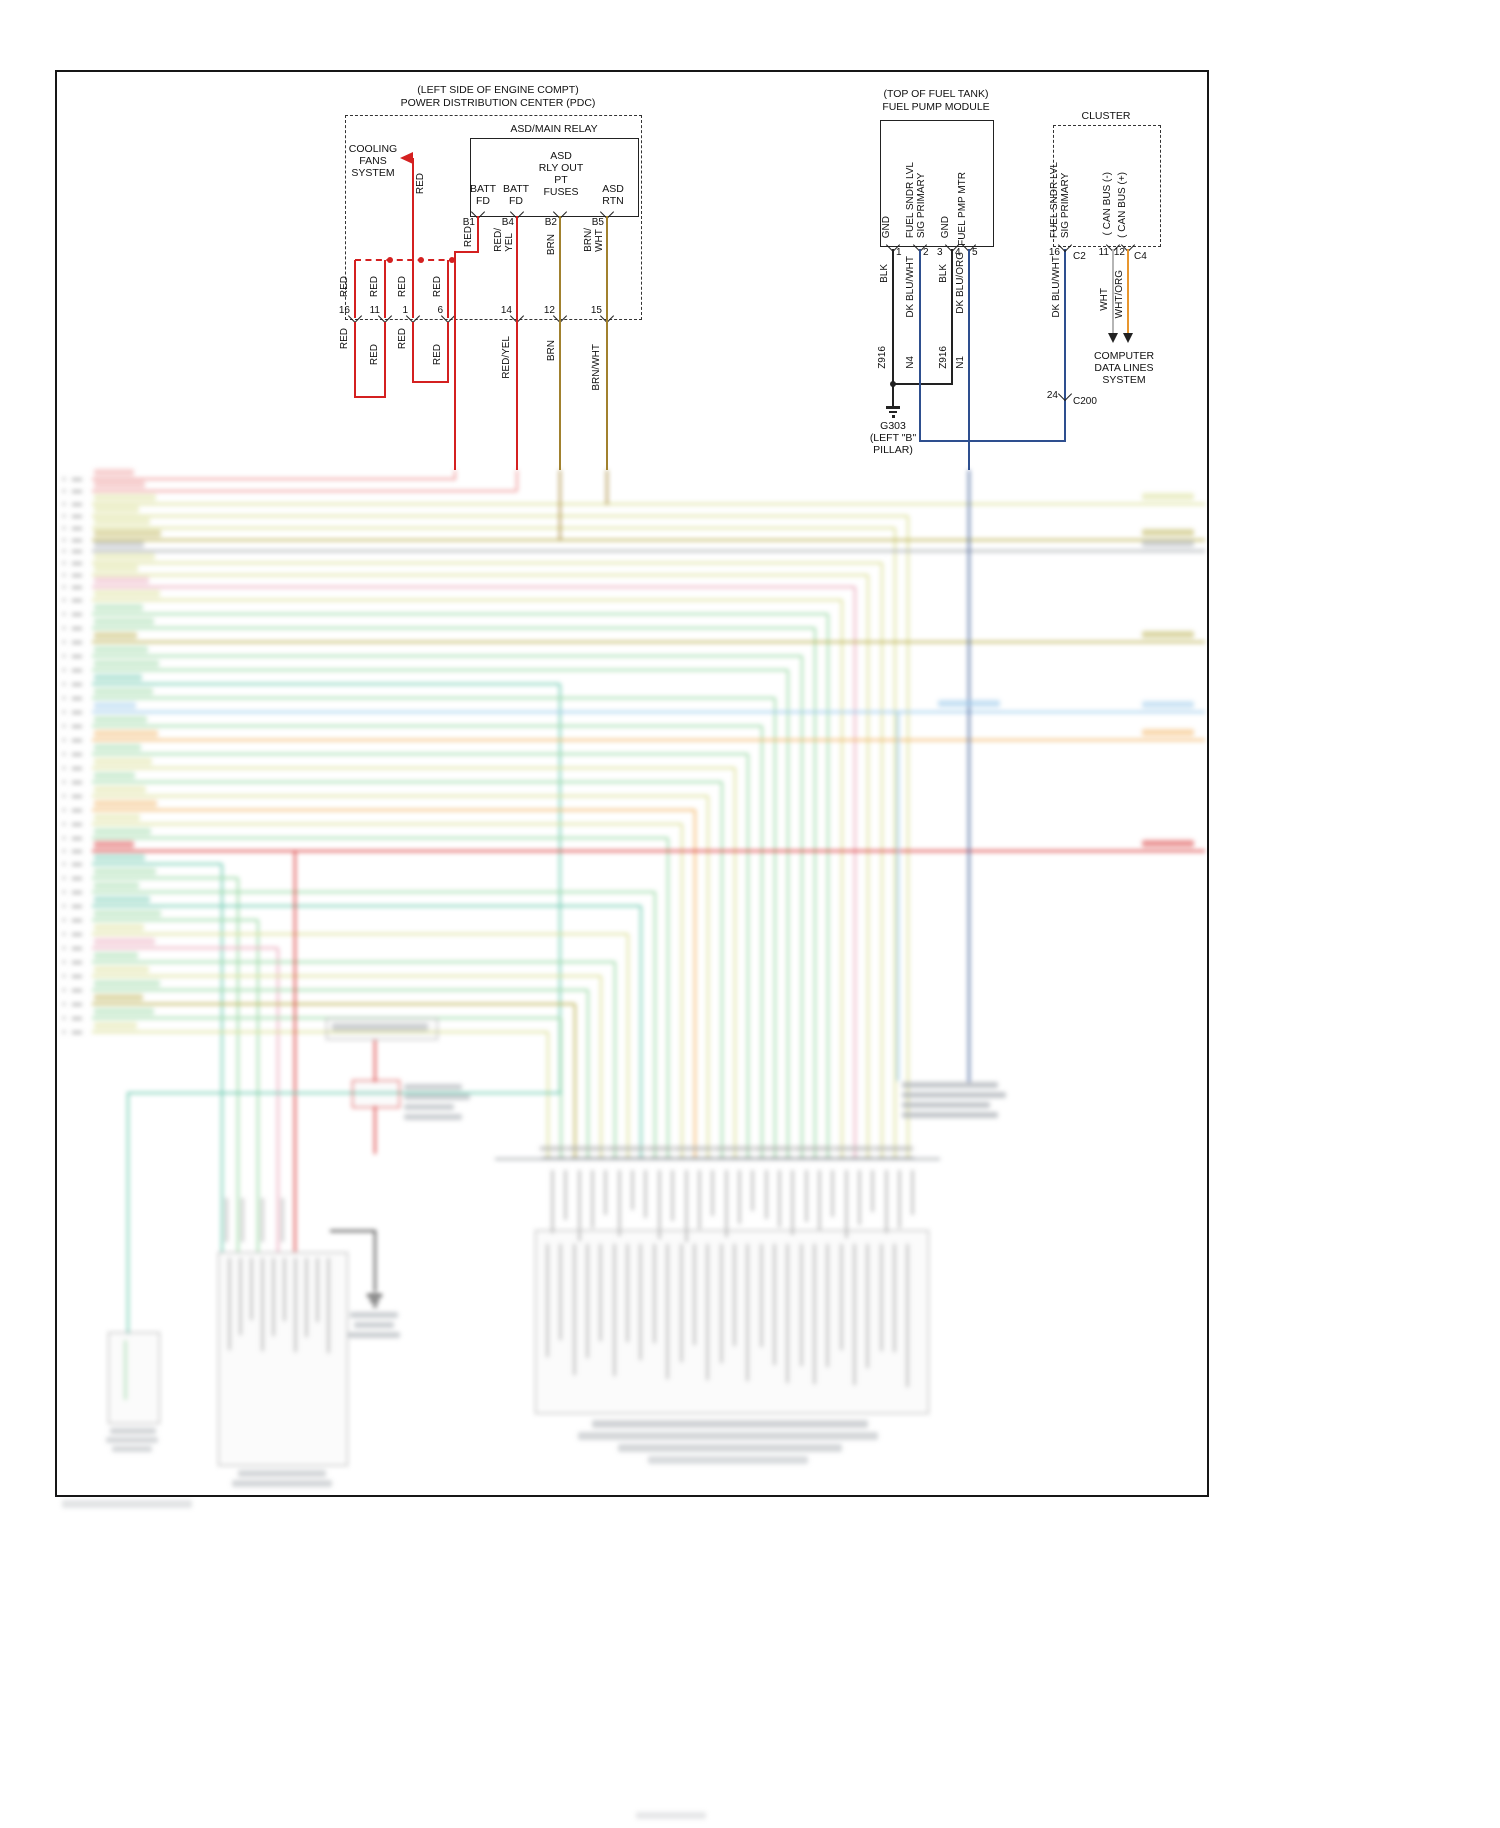 The width and height of the screenshot is (1500, 1828). Describe the element at coordinates (1079, 256) in the screenshot. I see `cluster-connector-c2: C2` at that location.